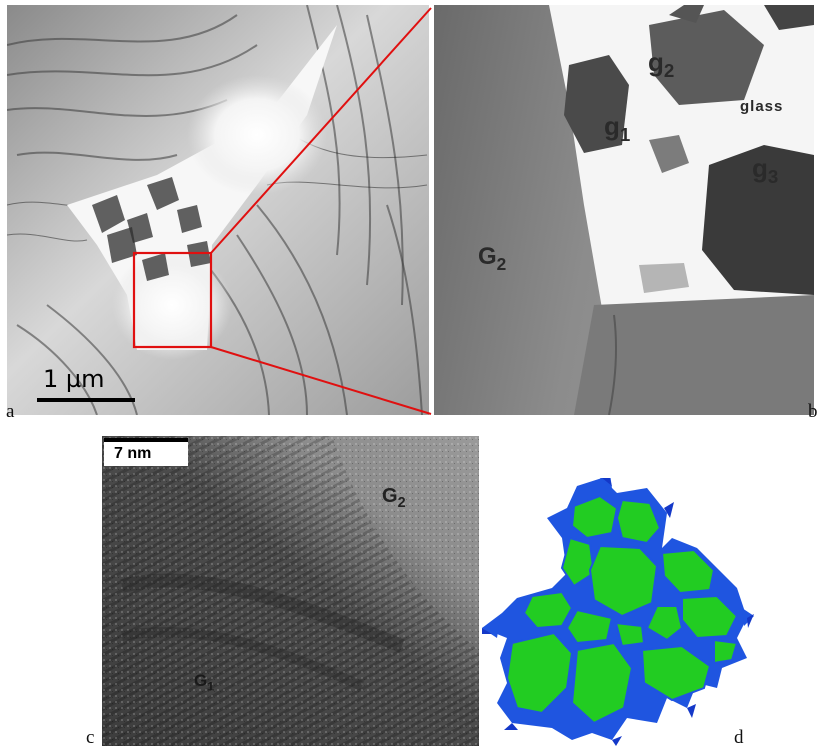 The image size is (817, 748). Describe the element at coordinates (394, 498) in the screenshot. I see `panel-c-label-G2: G2` at that location.